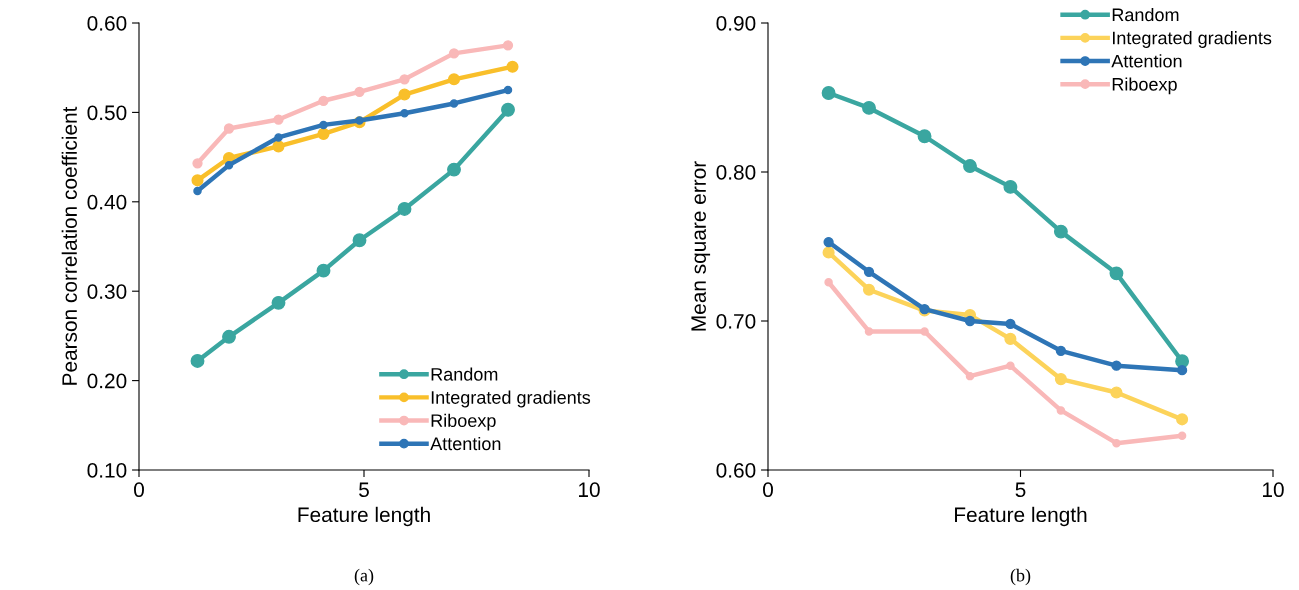  Describe the element at coordinates (1020, 577) in the screenshot. I see `text: (b)` at that location.